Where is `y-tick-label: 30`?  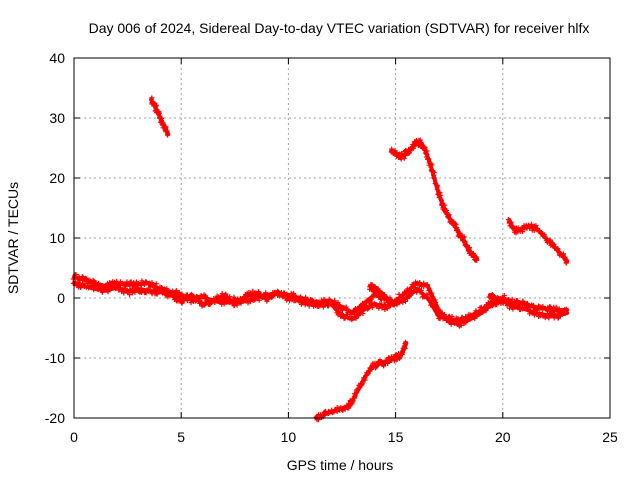
y-tick-label: 30 is located at coordinates (57, 118).